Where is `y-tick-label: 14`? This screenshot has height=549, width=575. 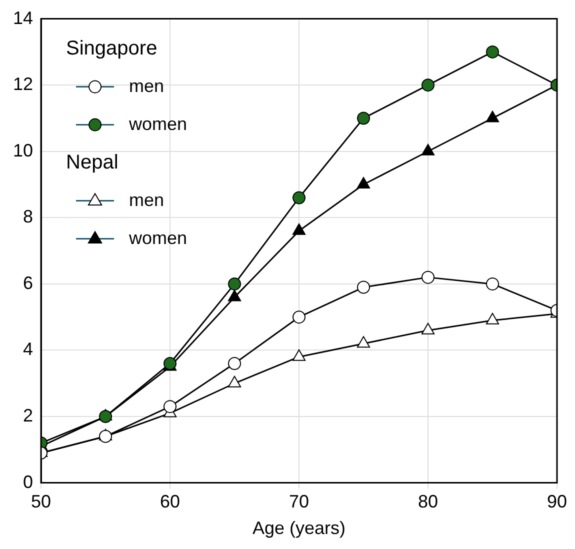
y-tick-label: 14 is located at coordinates (23, 18).